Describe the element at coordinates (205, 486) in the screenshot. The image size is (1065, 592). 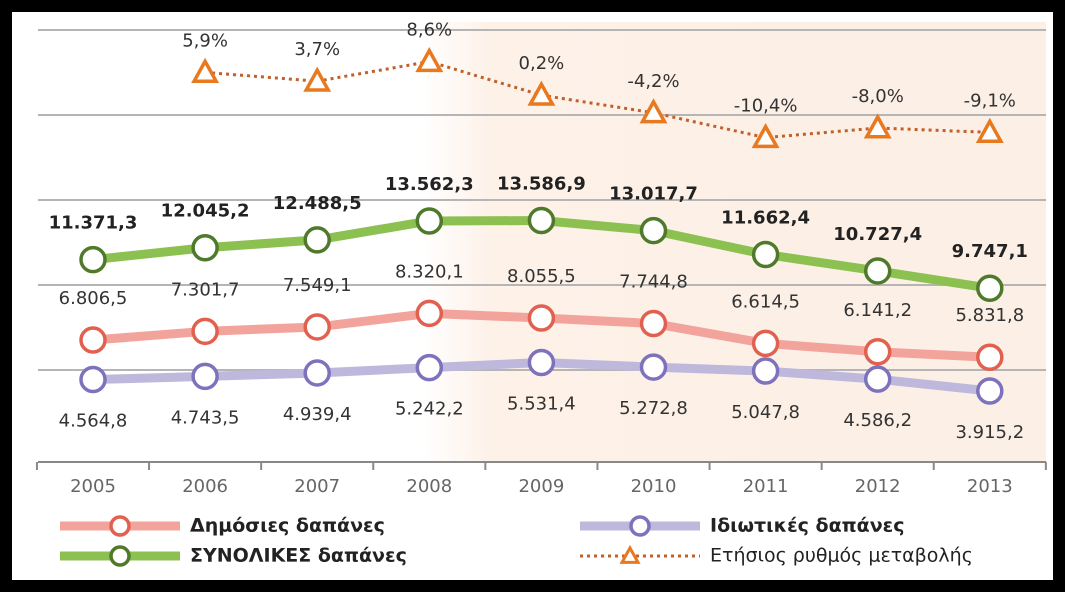
I see `x-tick-label: 2006` at that location.